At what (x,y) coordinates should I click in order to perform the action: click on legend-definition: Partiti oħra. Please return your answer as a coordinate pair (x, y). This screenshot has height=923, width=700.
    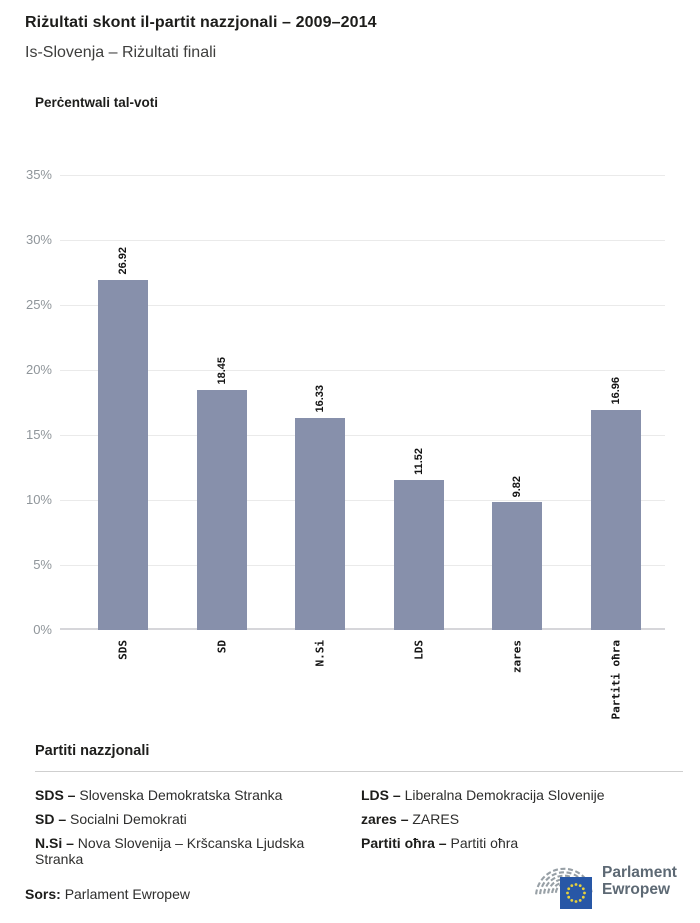
    Looking at the image, I should click on (484, 843).